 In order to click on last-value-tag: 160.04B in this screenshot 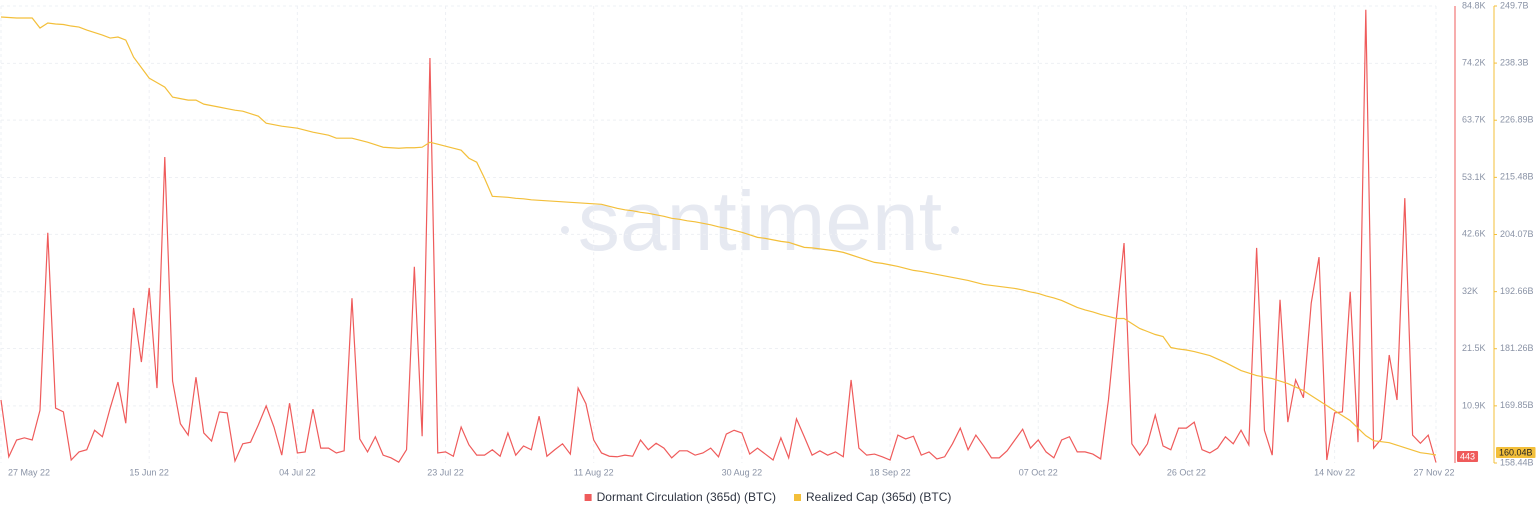, I will do `click(1516, 452)`.